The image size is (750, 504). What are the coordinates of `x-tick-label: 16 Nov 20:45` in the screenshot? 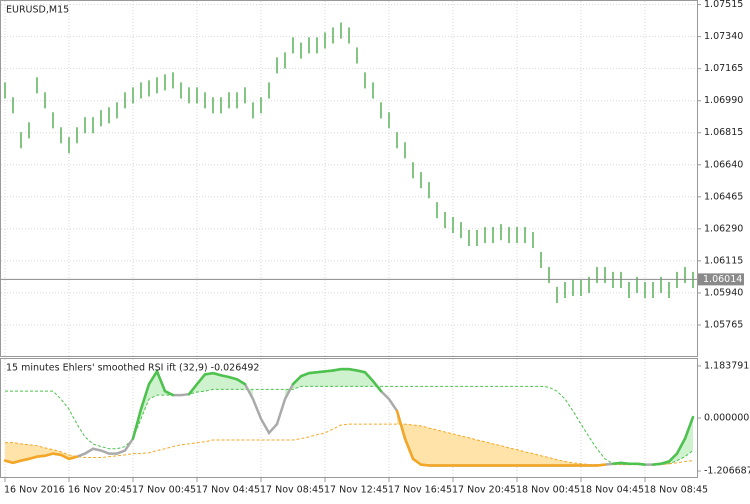 It's located at (100, 490).